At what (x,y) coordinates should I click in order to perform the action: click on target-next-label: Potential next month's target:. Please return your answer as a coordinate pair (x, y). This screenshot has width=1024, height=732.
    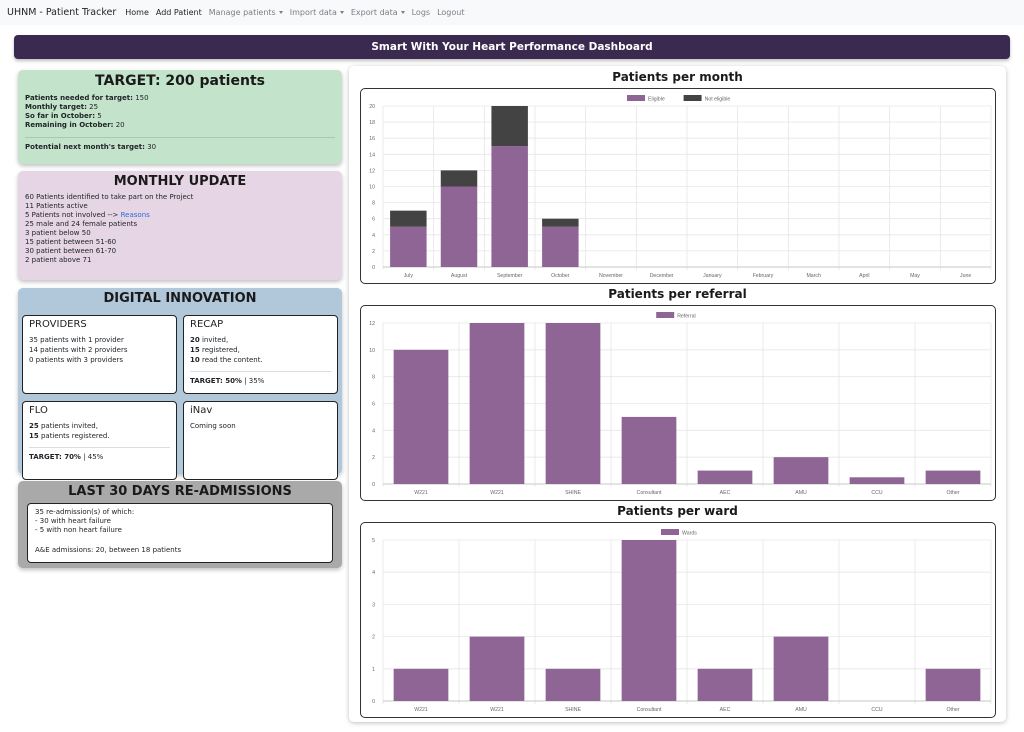
    Looking at the image, I should click on (85, 147).